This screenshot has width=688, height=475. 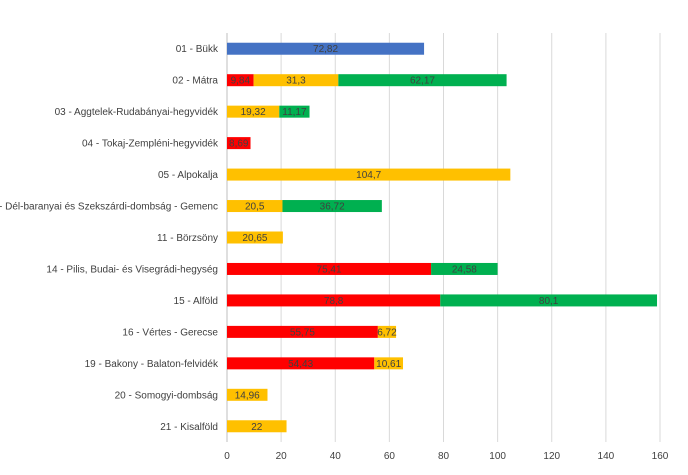 I want to click on data-label: 9,84, so click(x=241, y=81).